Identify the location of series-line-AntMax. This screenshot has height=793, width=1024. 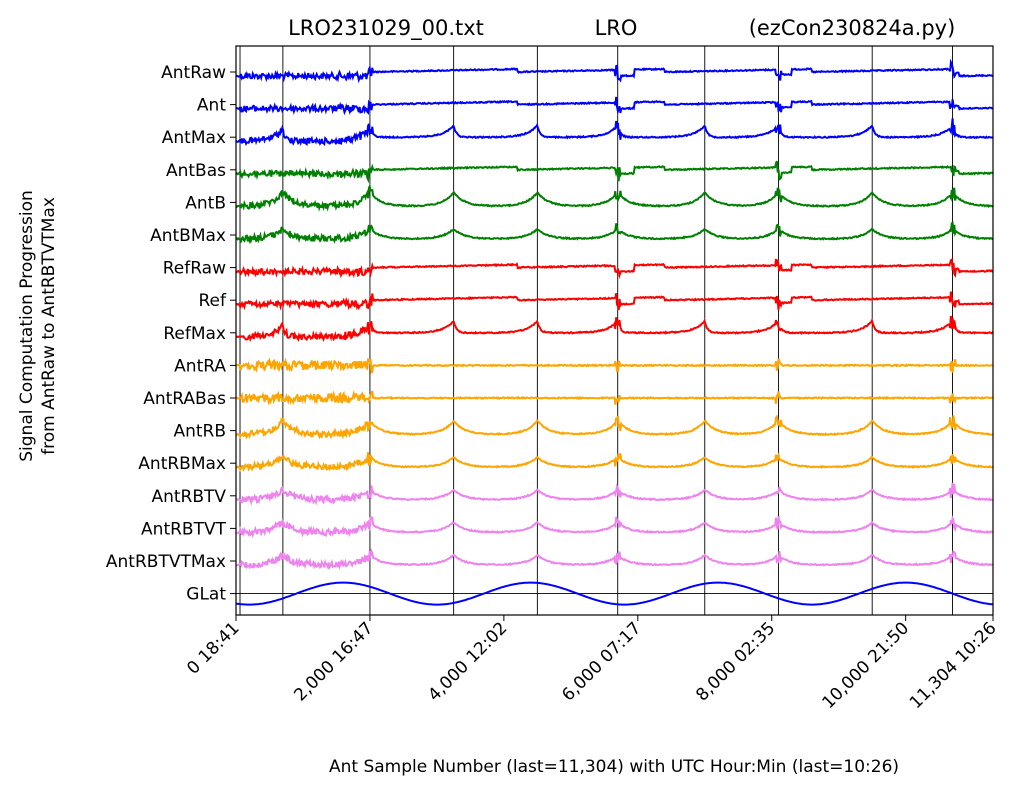
(614, 132).